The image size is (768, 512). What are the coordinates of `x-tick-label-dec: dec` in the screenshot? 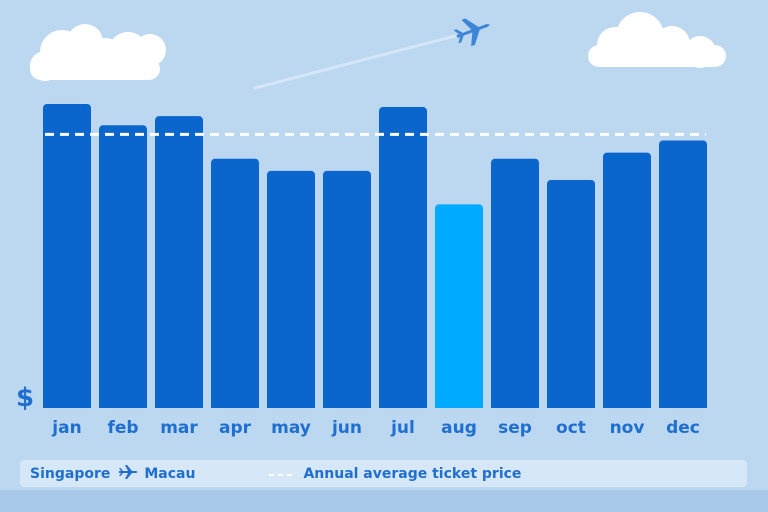 It's located at (683, 428).